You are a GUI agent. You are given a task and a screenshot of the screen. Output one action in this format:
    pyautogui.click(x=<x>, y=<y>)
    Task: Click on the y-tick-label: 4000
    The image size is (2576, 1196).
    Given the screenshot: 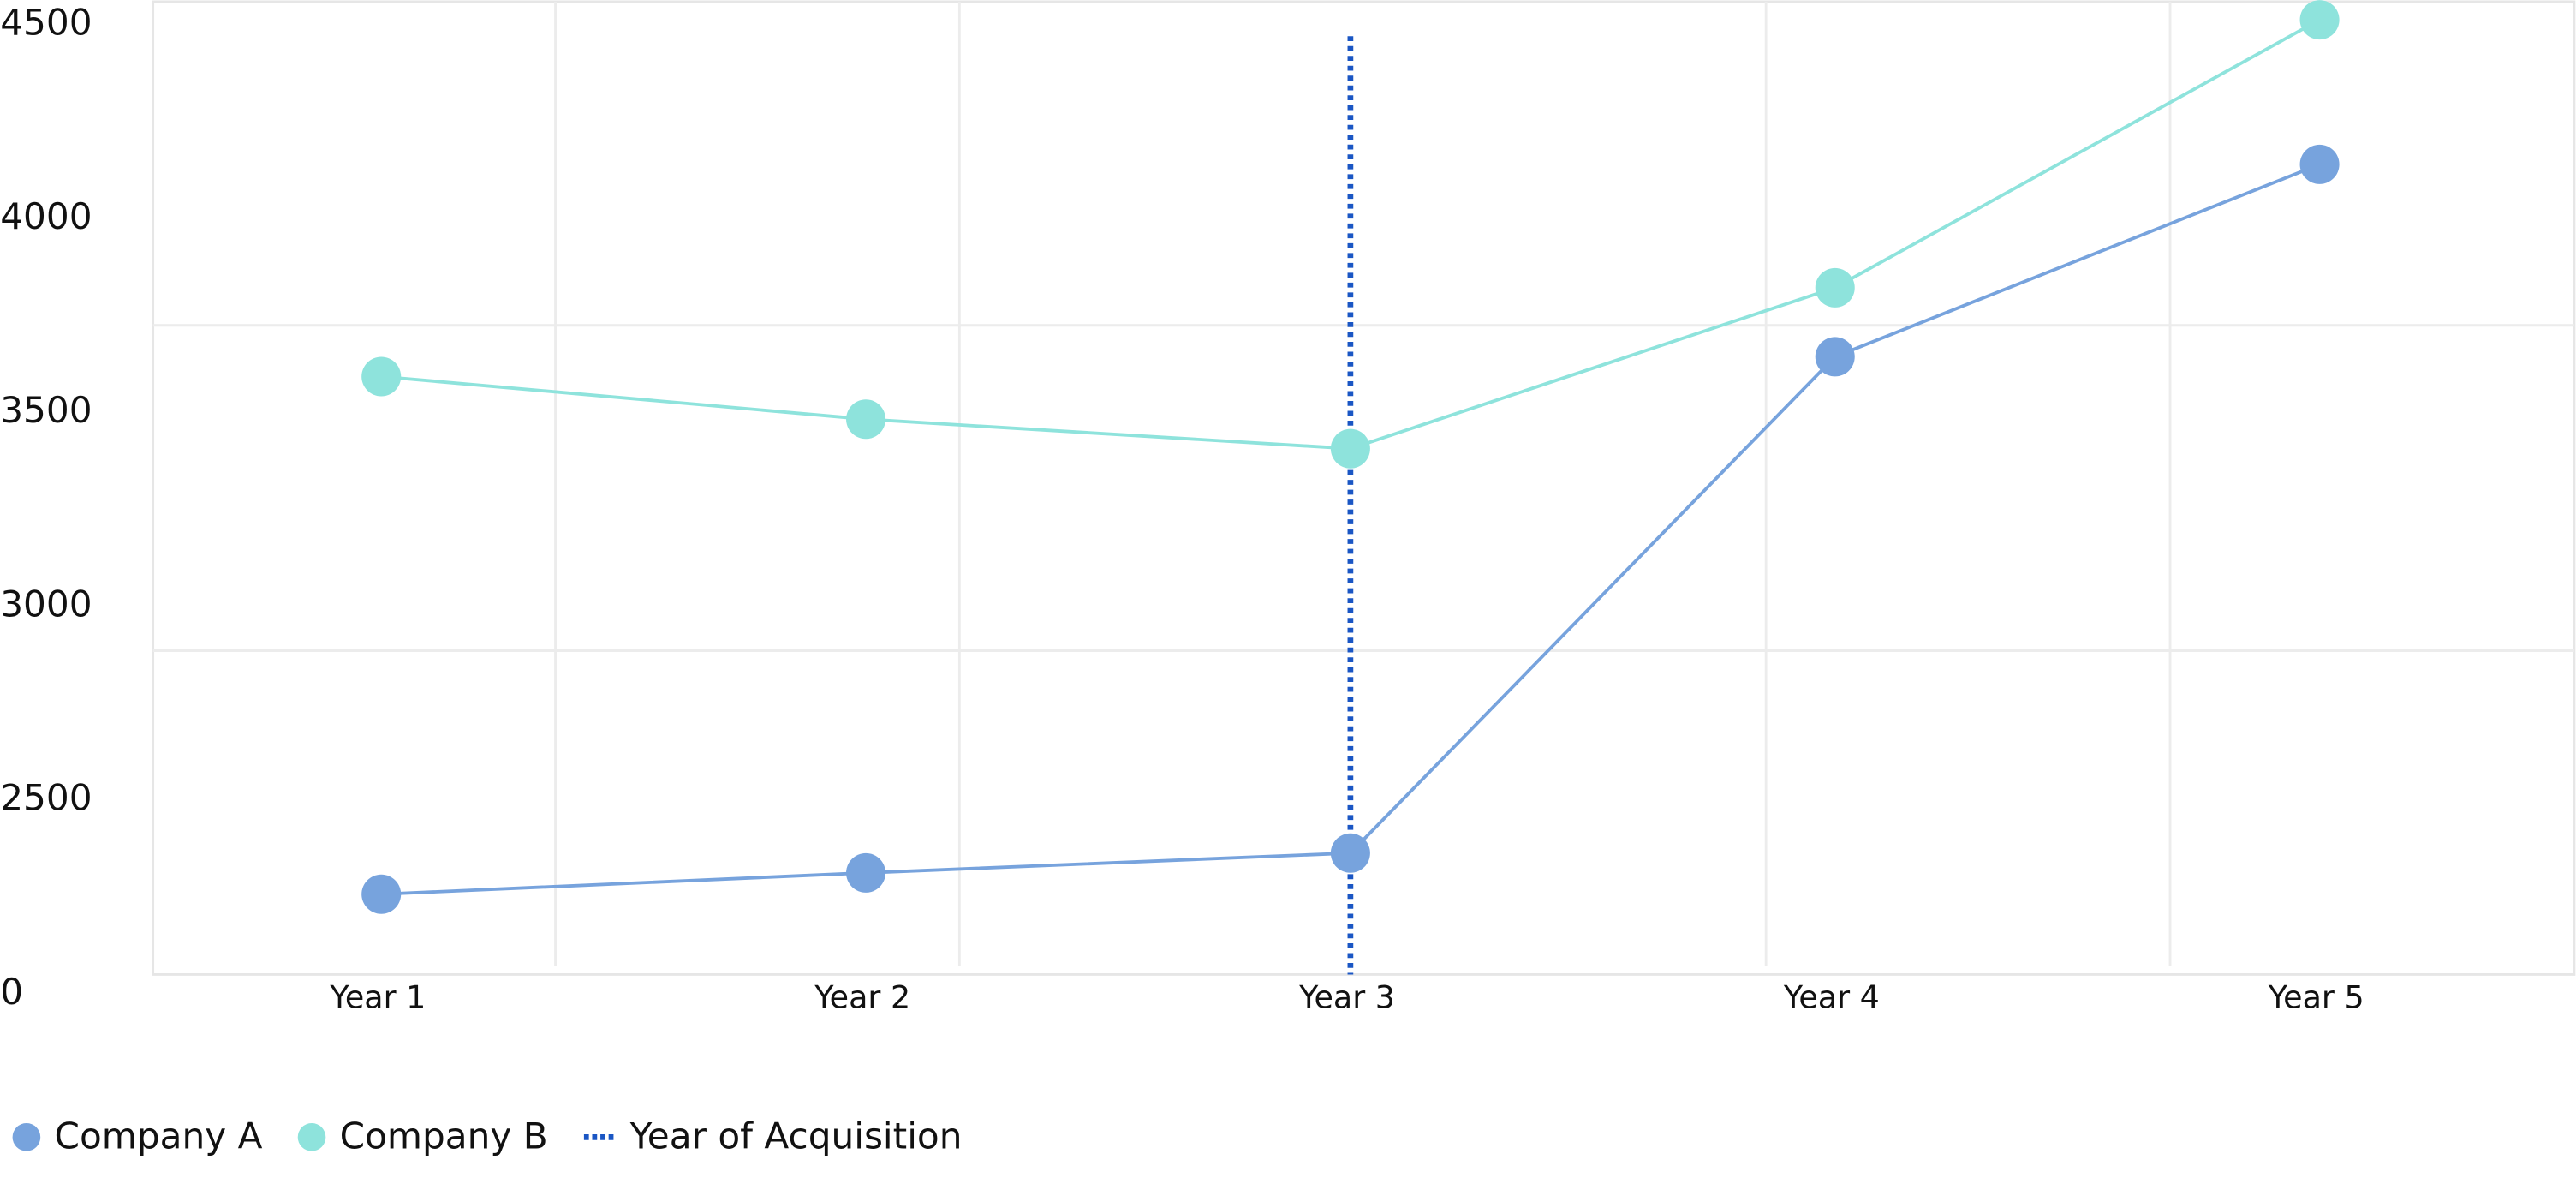 What is the action you would take?
    pyautogui.click(x=46, y=216)
    